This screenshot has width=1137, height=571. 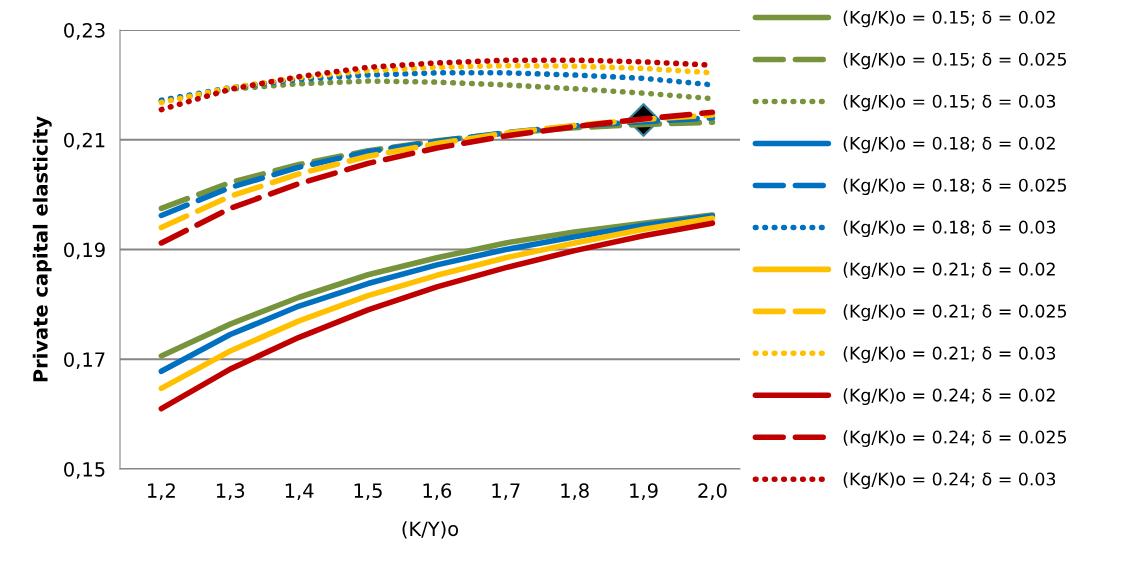 What do you see at coordinates (84, 141) in the screenshot?
I see `y-tick-label: 0,21` at bounding box center [84, 141].